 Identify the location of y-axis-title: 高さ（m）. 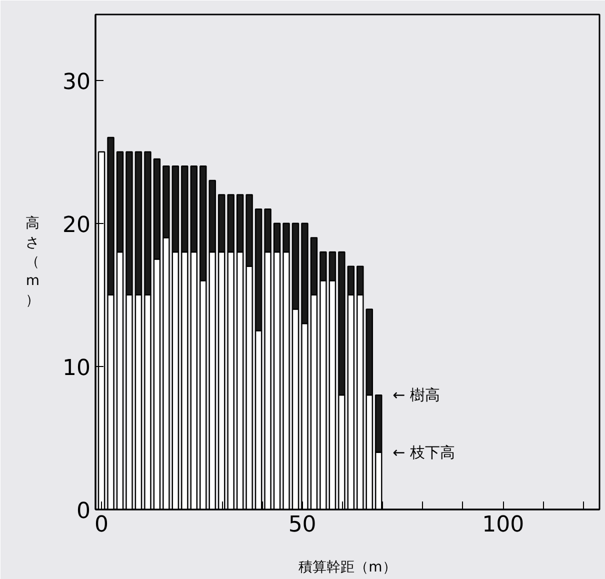
(33, 262).